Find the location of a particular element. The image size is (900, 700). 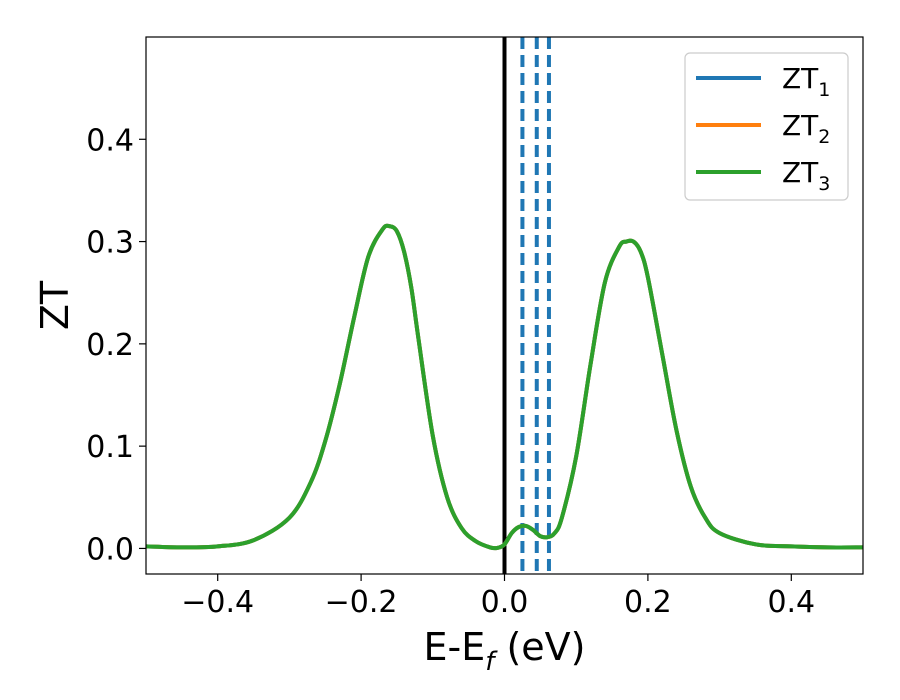

y-axis-label: ZT is located at coordinates (55, 305).